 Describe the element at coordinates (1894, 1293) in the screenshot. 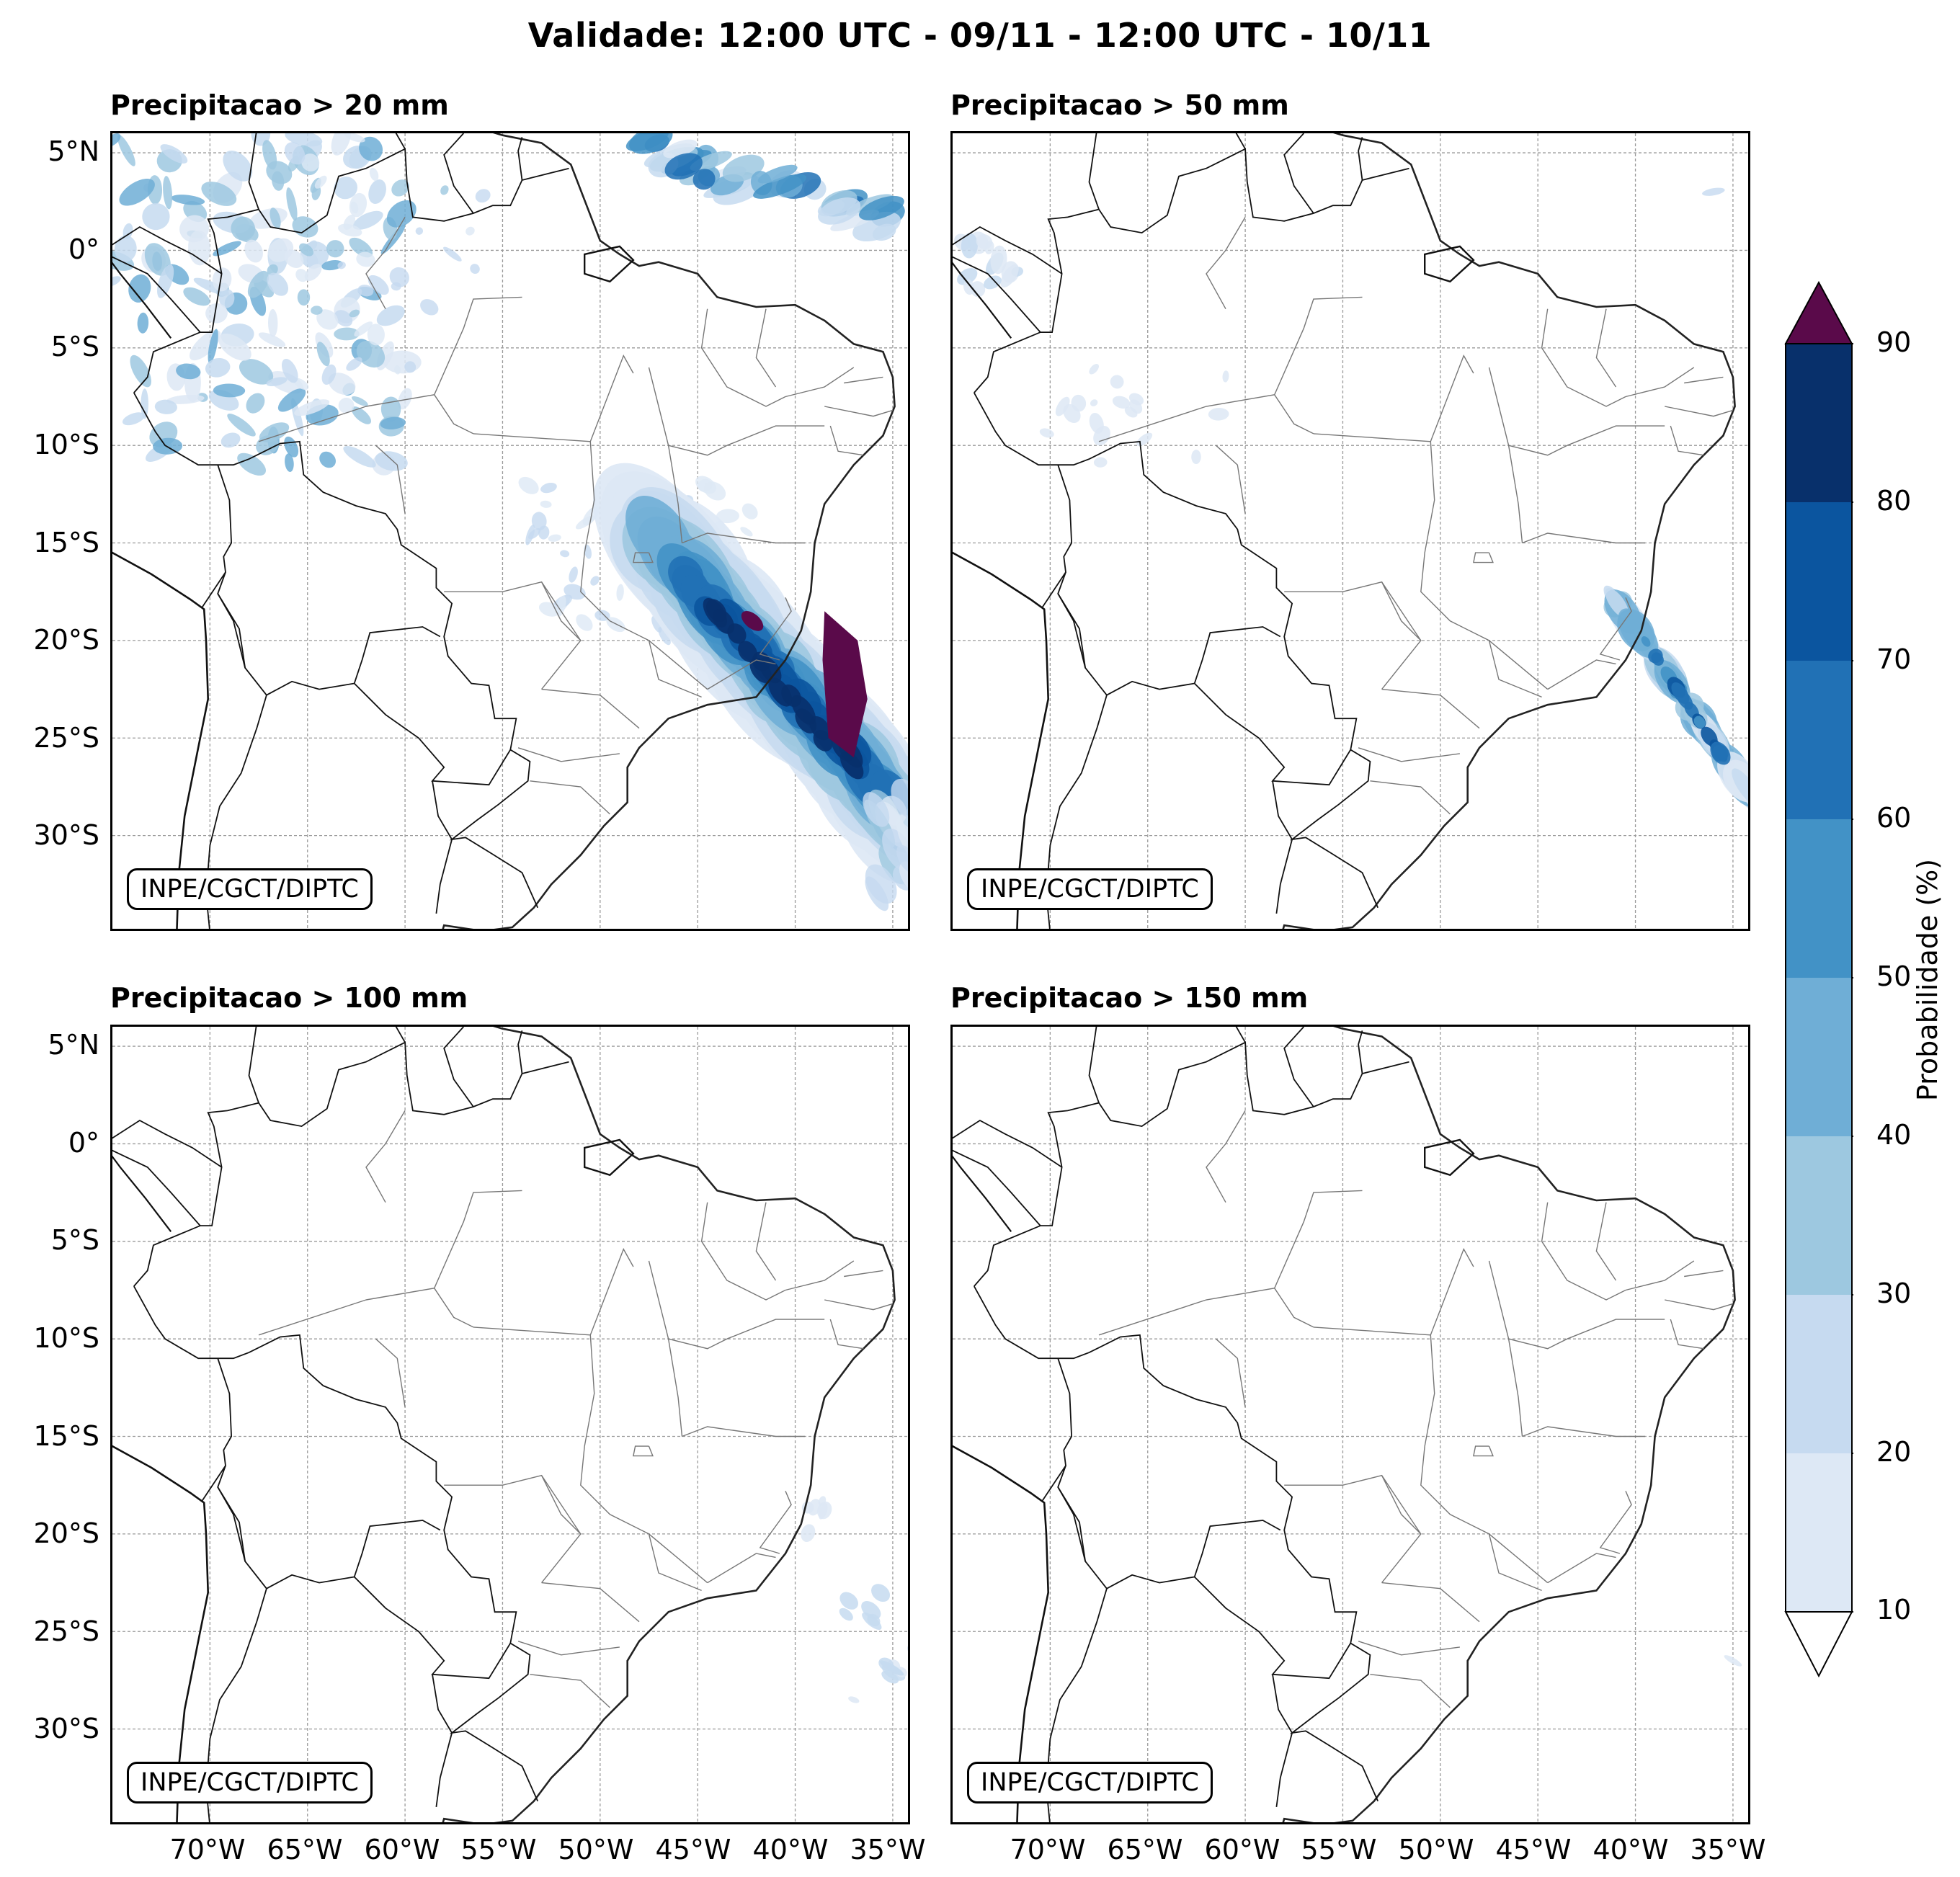

I see `colorbar-tick: 30` at that location.